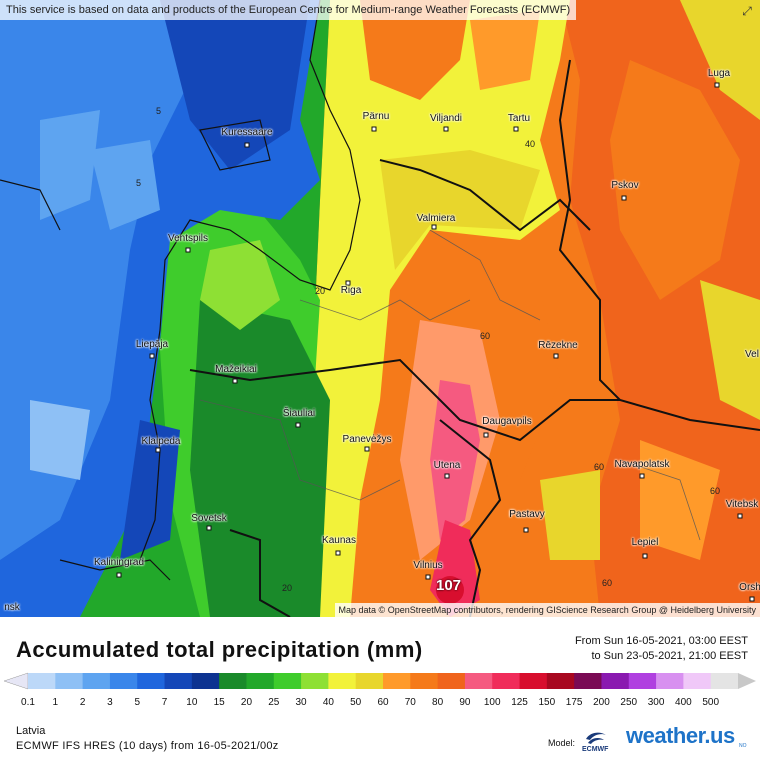  I want to click on scale-arrow-low, so click(16, 681).